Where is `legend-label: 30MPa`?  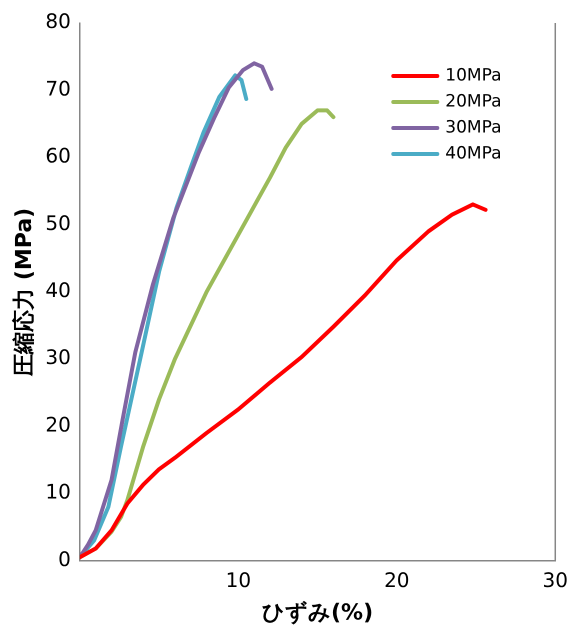 legend-label: 30MPa is located at coordinates (473, 127).